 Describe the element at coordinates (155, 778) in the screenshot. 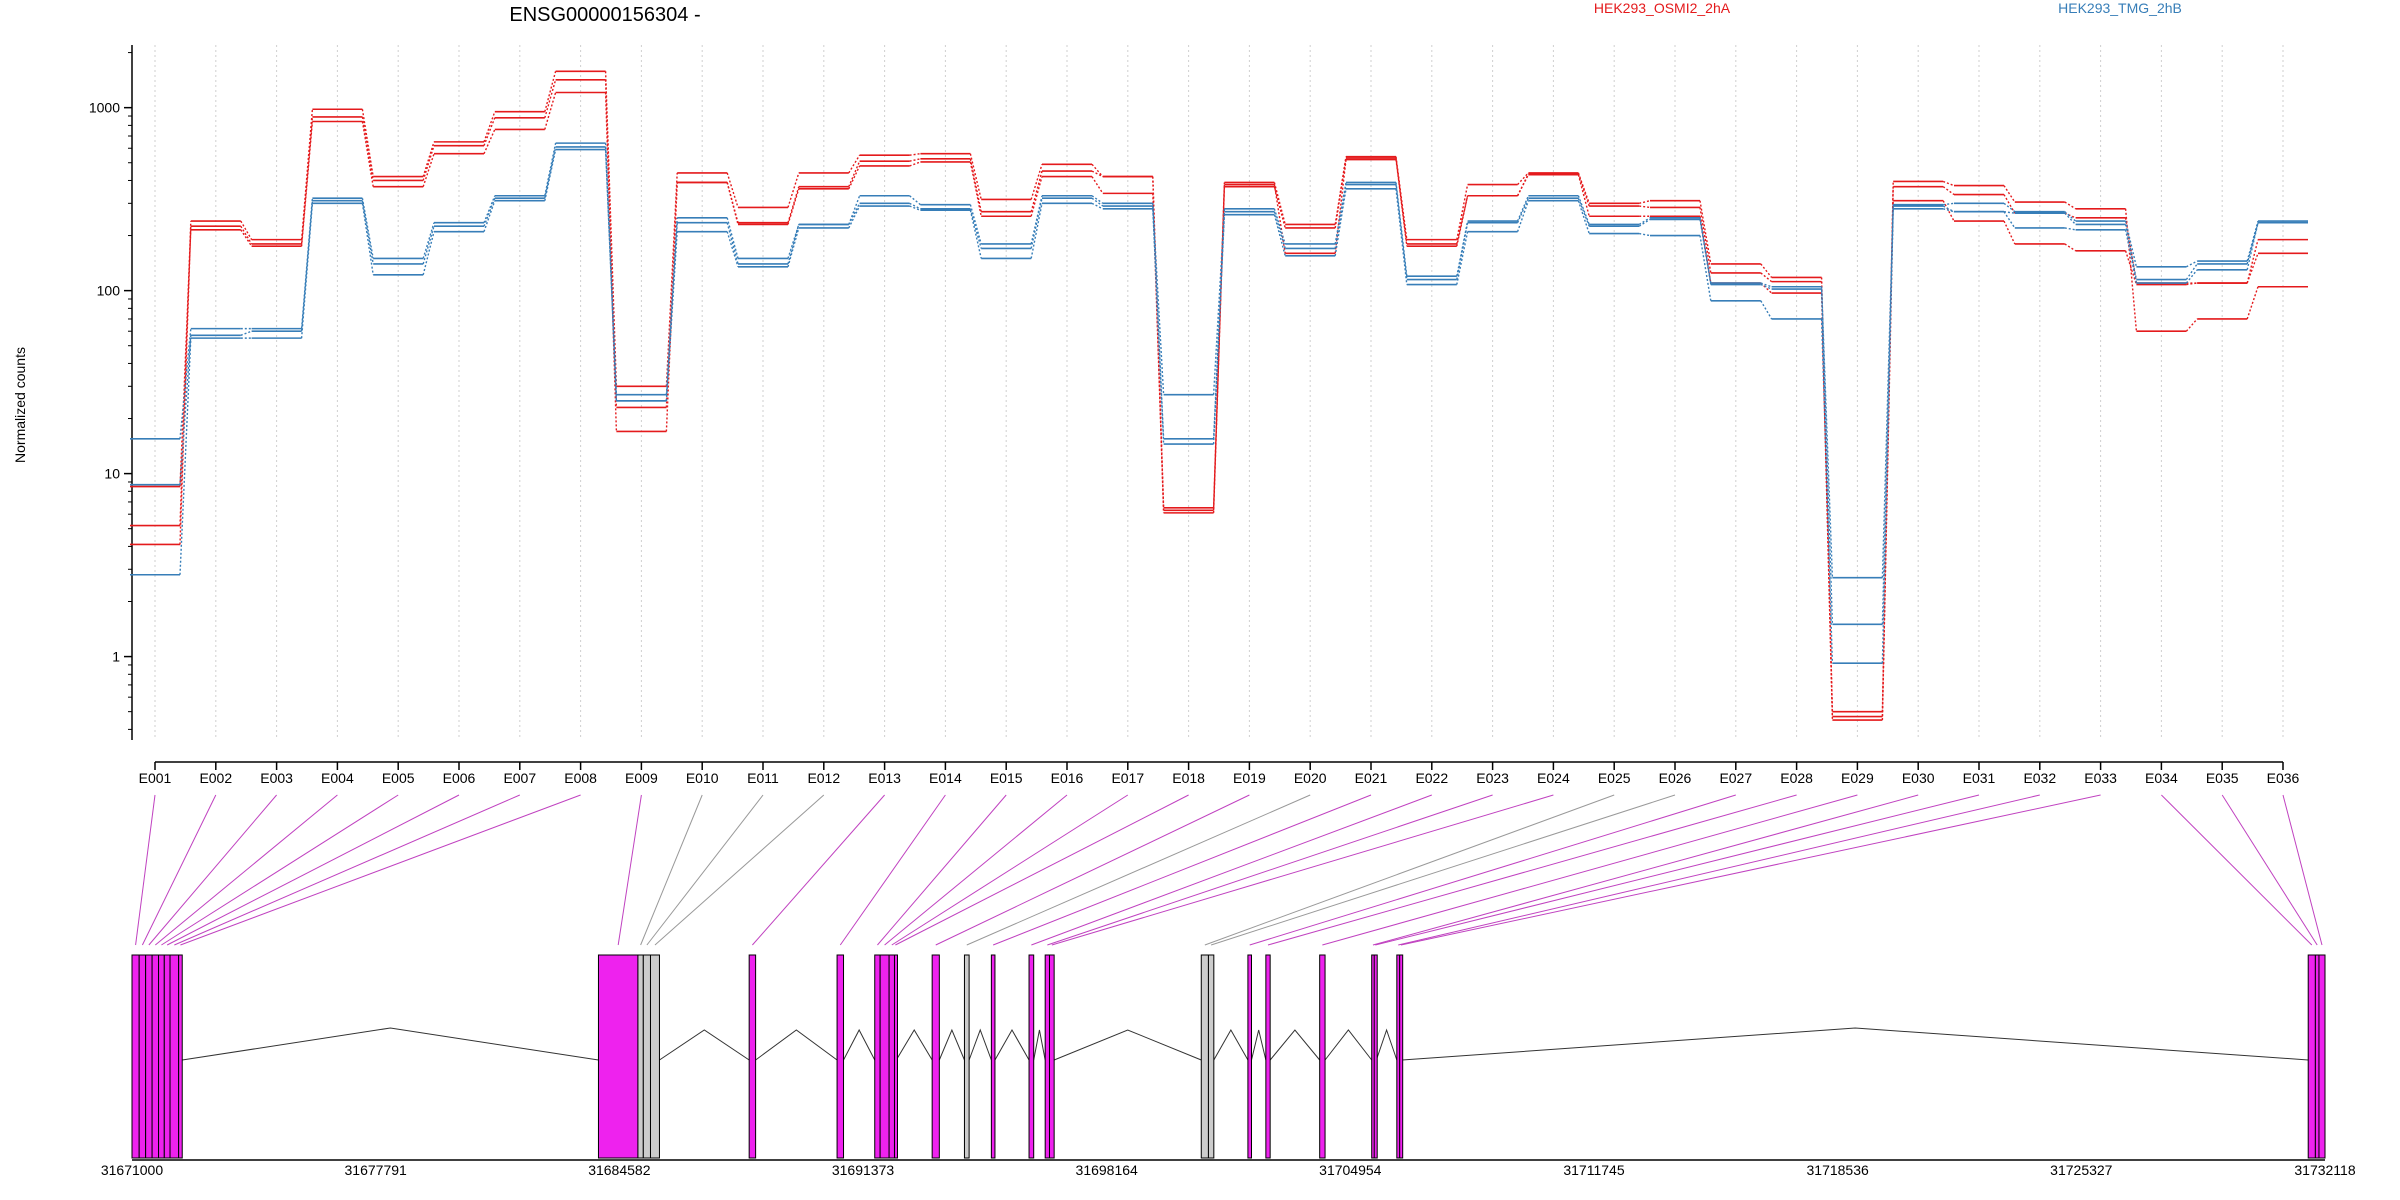

I see `x-tick-label-E001: E001` at that location.